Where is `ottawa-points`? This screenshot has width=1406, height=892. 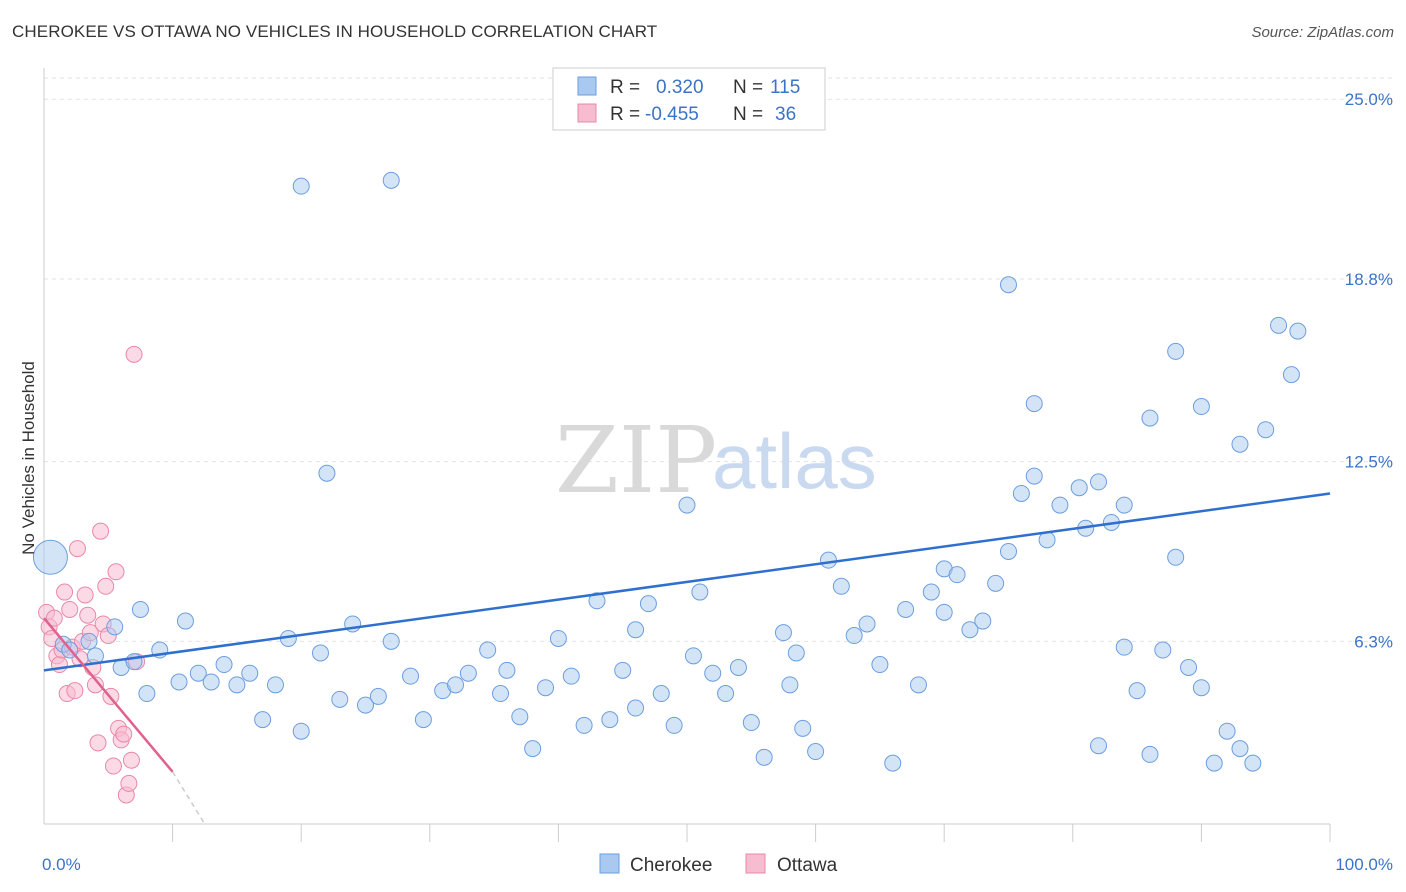 ottawa-points is located at coordinates (92, 574).